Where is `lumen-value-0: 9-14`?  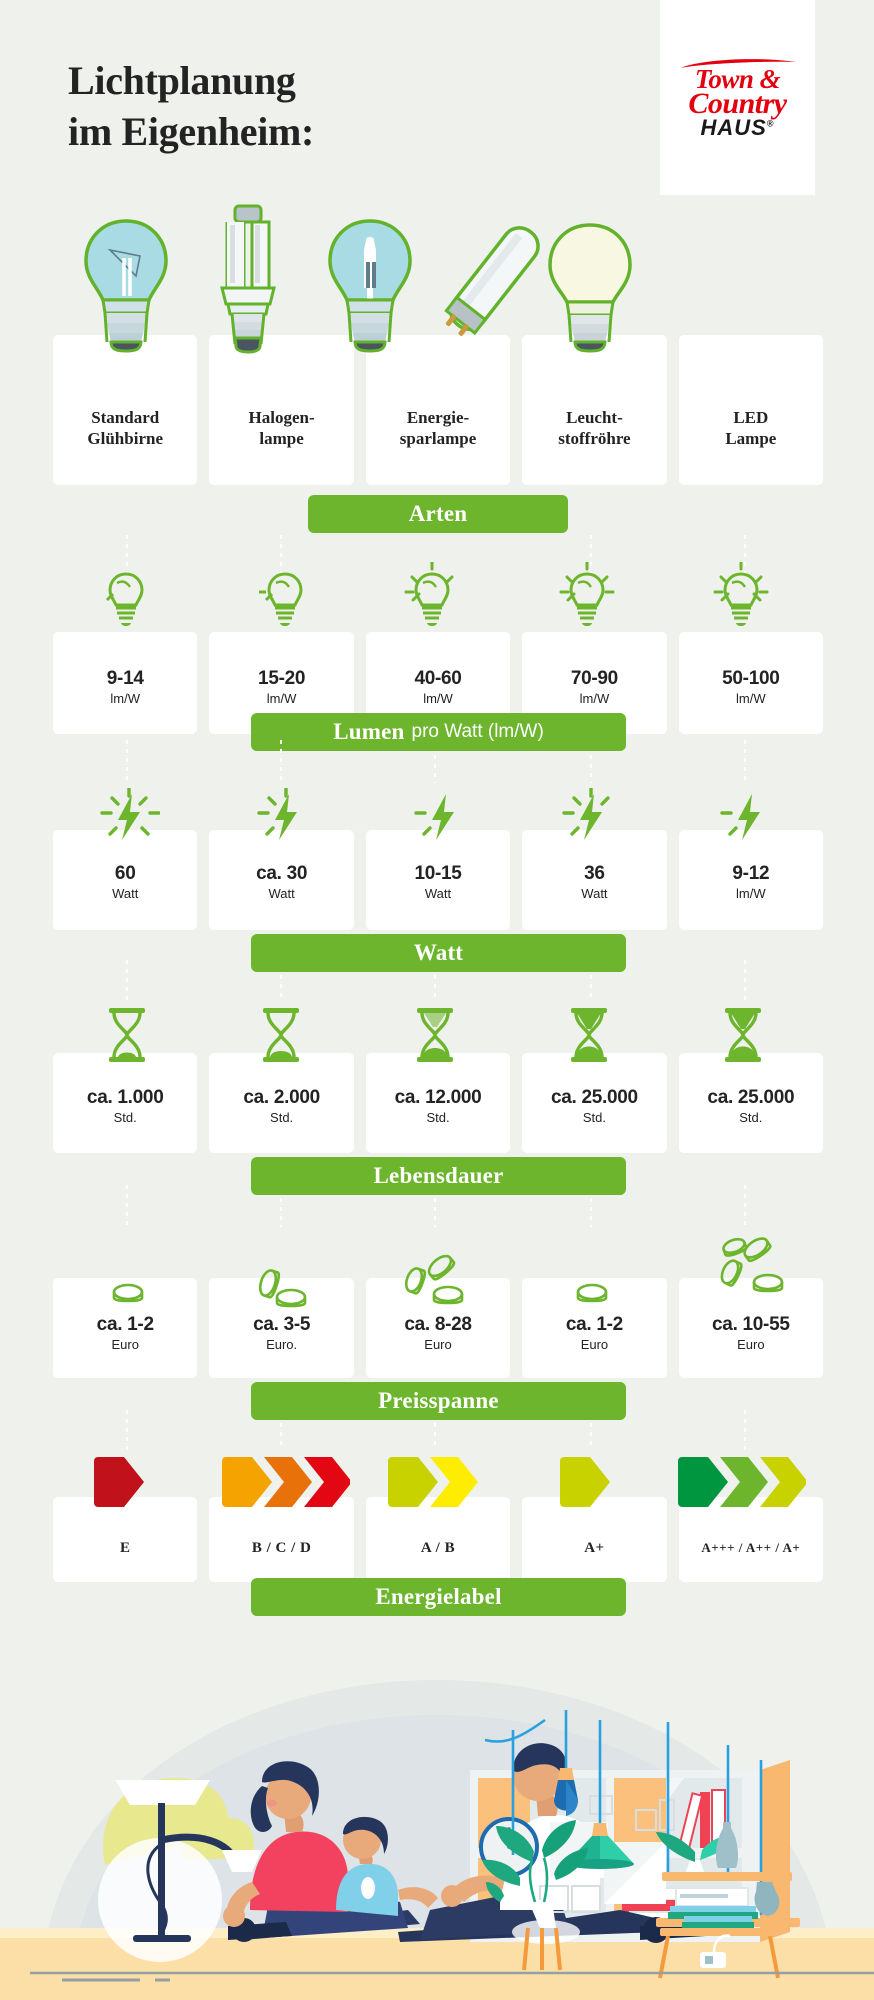 lumen-value-0: 9-14 is located at coordinates (125, 678).